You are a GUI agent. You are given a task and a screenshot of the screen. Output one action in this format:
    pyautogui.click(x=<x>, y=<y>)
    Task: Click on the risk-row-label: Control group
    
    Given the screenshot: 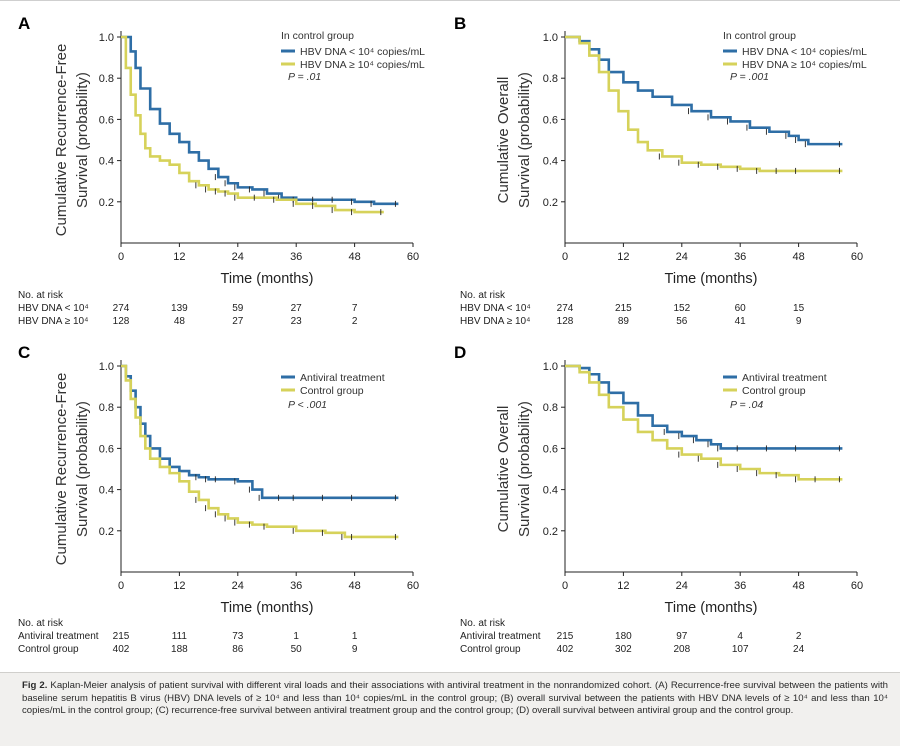 What is the action you would take?
    pyautogui.click(x=490, y=649)
    